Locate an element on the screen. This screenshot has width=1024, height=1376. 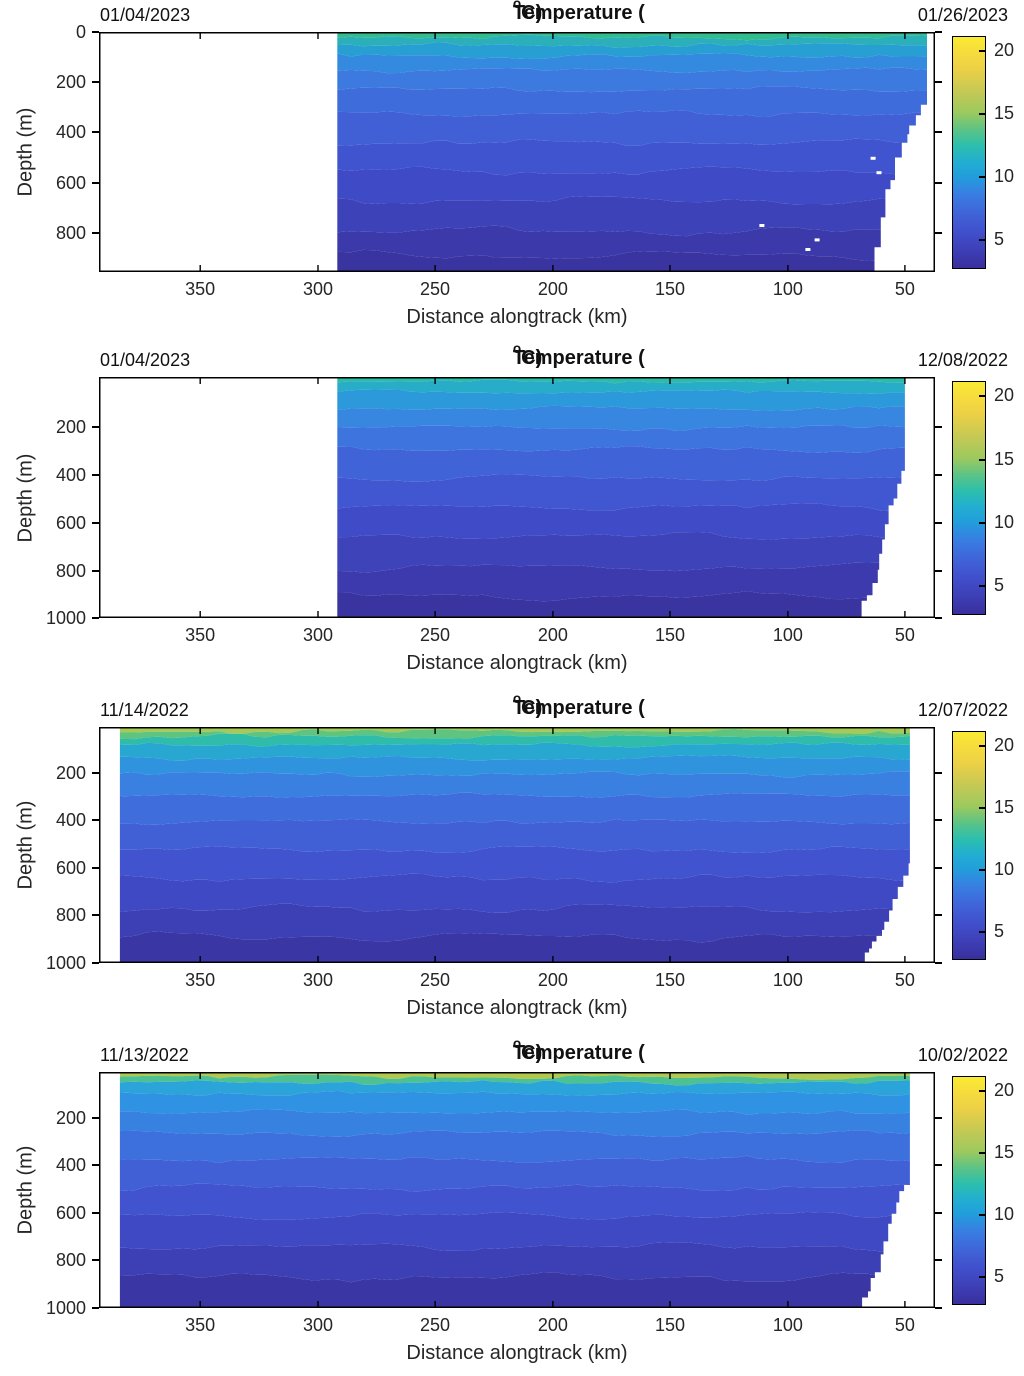
section-start-date: 11/13/2022 is located at coordinates (144, 1055).